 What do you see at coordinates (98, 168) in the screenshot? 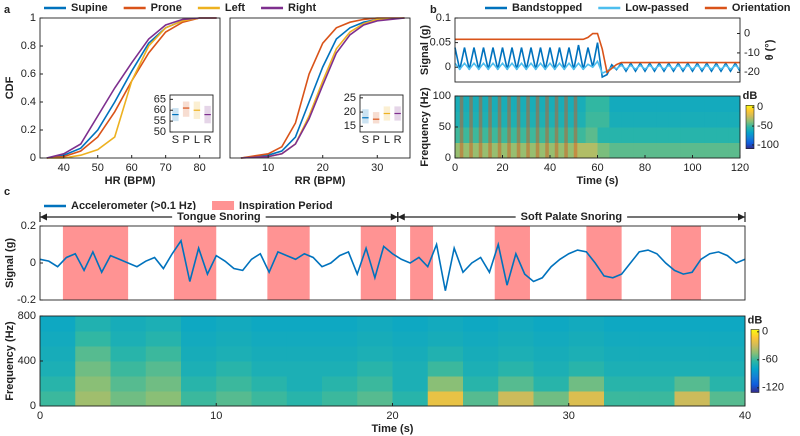
I see `x-tick-label: 50` at bounding box center [98, 168].